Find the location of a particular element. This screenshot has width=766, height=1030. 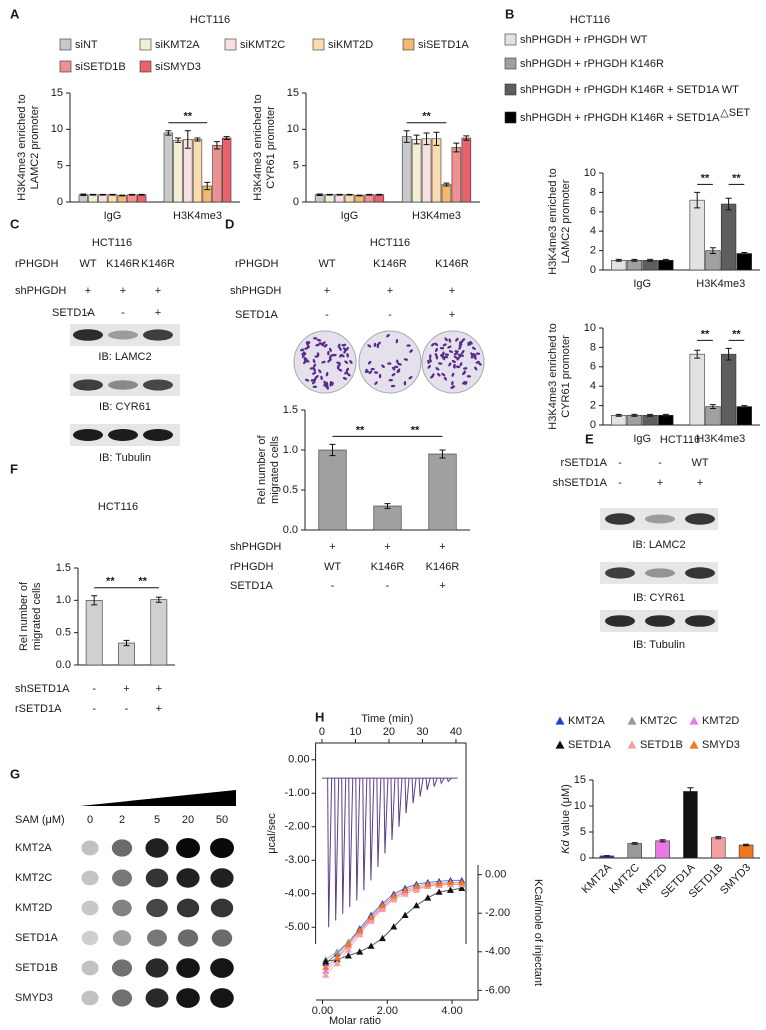

y-tick-label: 10 is located at coordinates (590, 173).